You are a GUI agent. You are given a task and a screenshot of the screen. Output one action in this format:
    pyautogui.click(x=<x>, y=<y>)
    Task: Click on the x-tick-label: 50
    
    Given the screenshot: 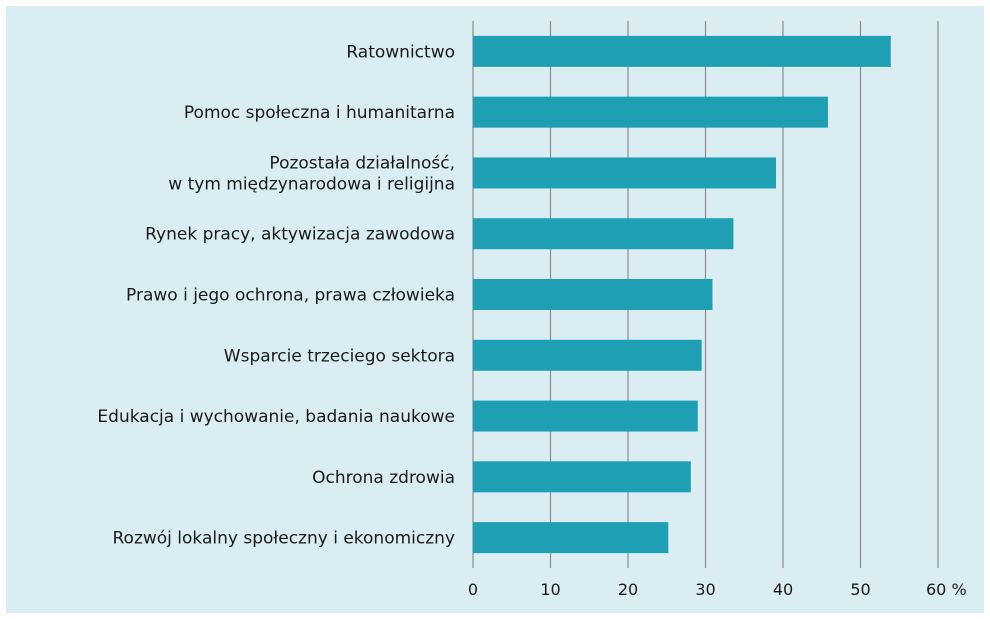 What is the action you would take?
    pyautogui.click(x=860, y=589)
    